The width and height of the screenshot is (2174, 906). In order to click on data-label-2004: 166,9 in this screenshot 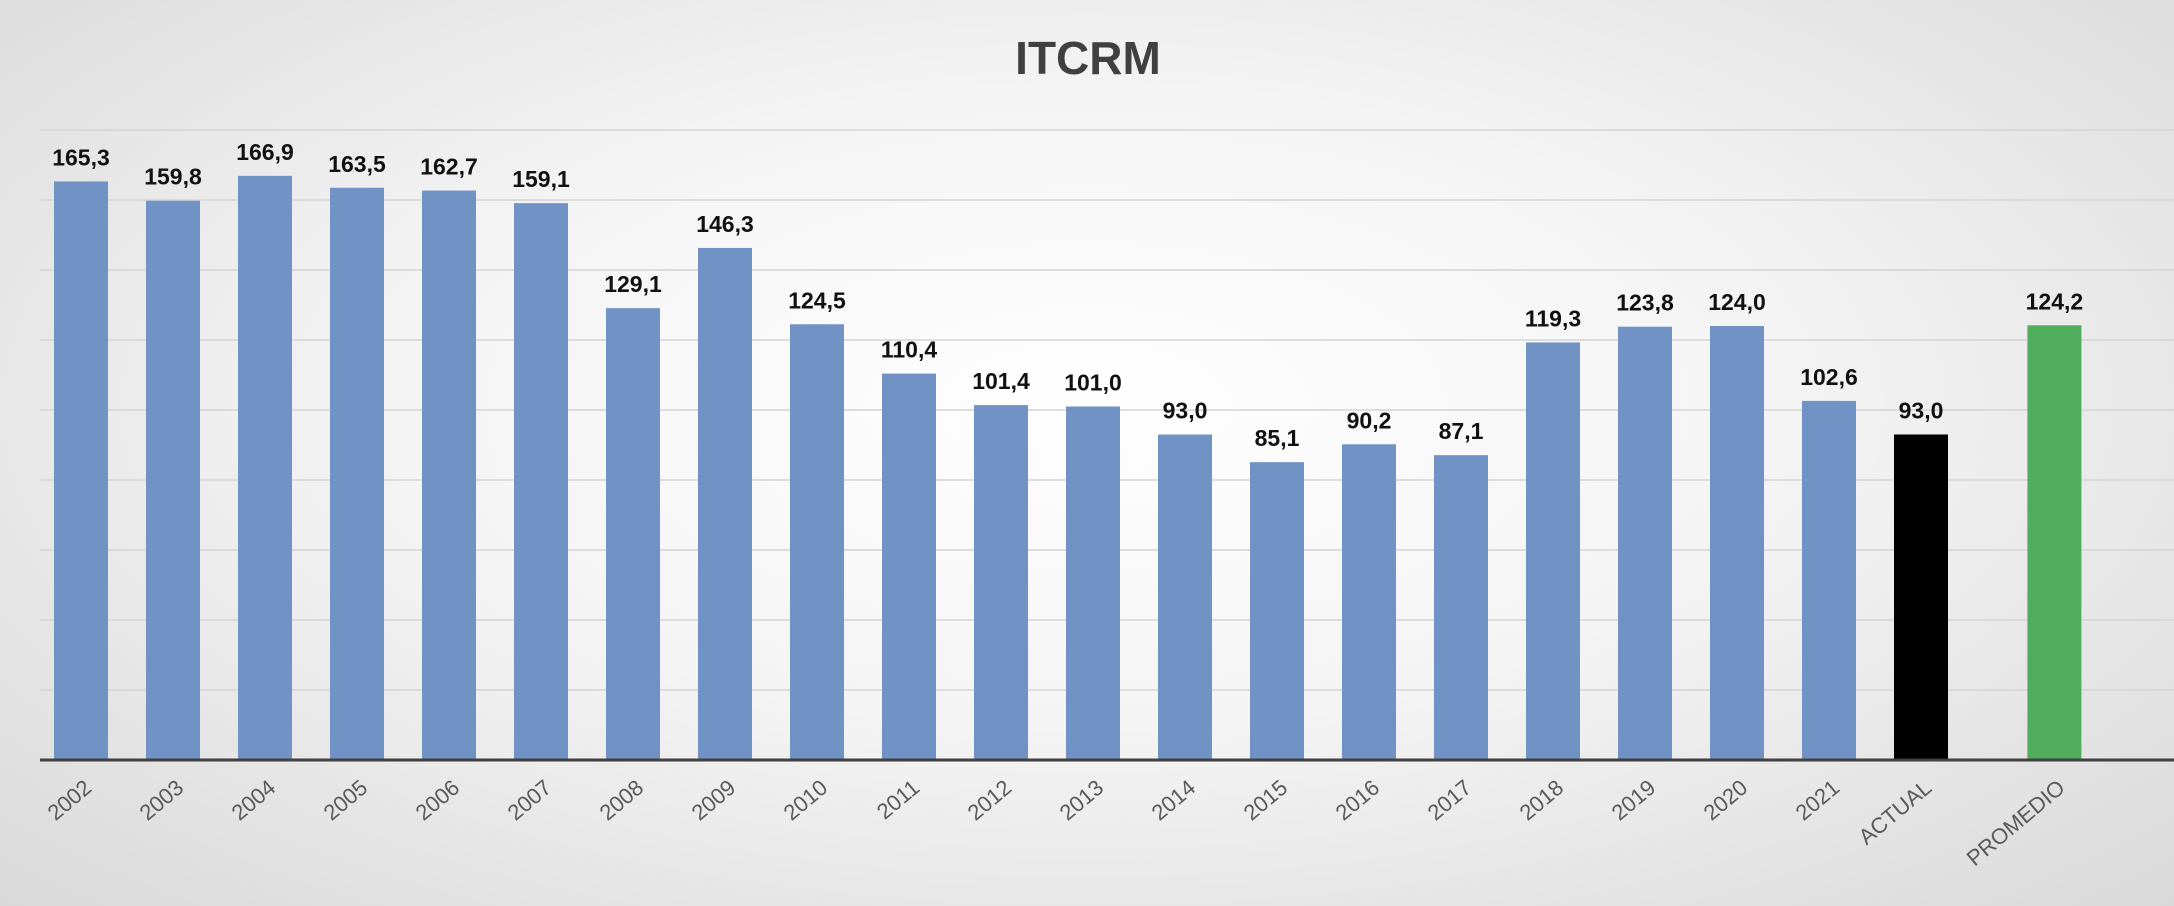, I will do `click(265, 152)`.